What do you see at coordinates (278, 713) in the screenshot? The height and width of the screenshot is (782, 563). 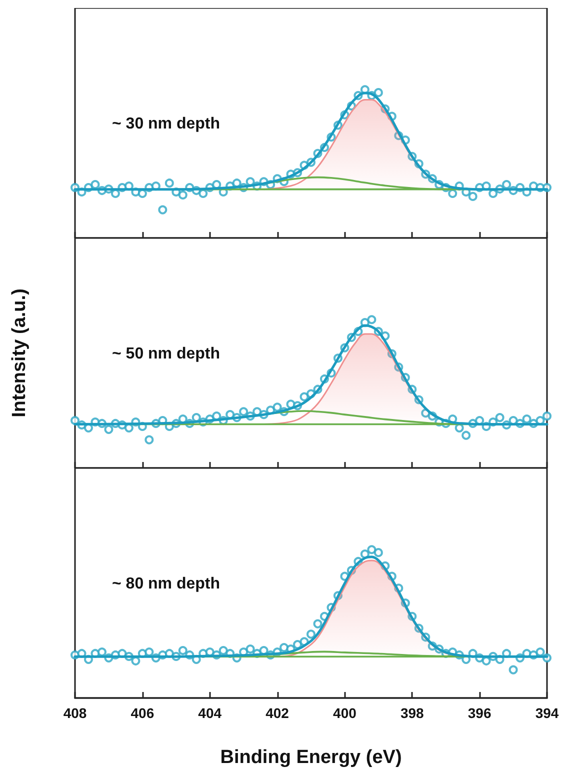 I see `x-tick-label: 402` at bounding box center [278, 713].